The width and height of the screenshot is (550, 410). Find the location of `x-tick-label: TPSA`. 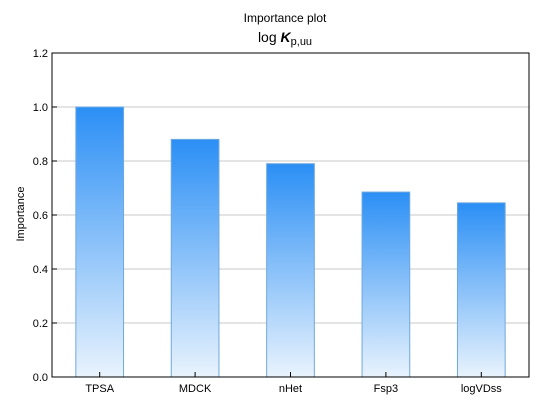

x-tick-label: TPSA is located at coordinates (99, 389).